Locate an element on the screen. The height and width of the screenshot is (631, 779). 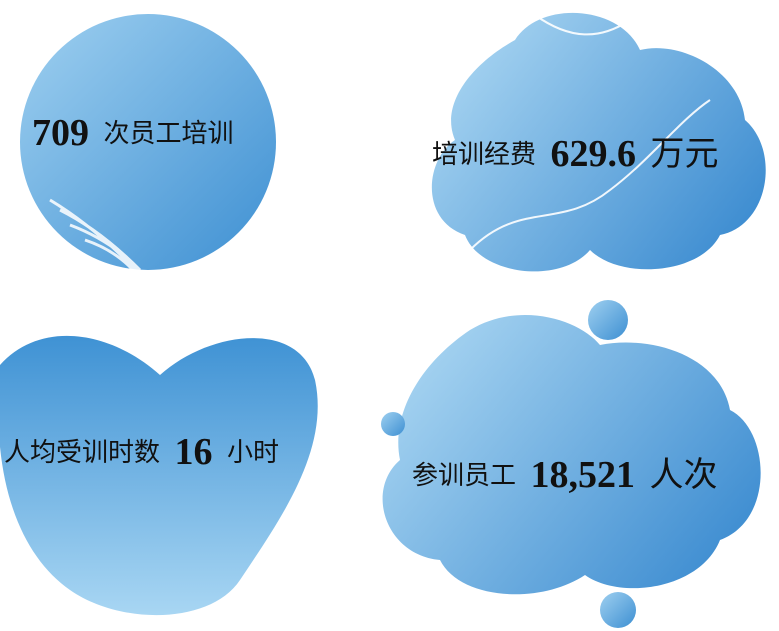
stat-prefix: 培训经费 is located at coordinates (484, 154).